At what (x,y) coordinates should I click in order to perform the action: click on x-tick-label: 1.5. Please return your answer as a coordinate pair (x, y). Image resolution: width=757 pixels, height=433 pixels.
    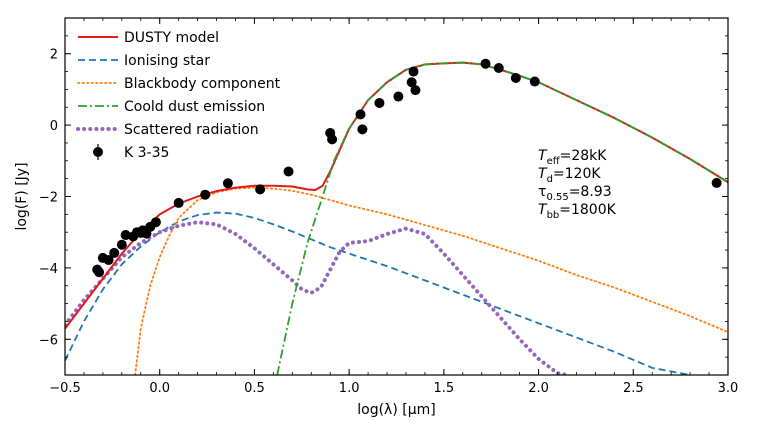
    Looking at the image, I should click on (444, 388).